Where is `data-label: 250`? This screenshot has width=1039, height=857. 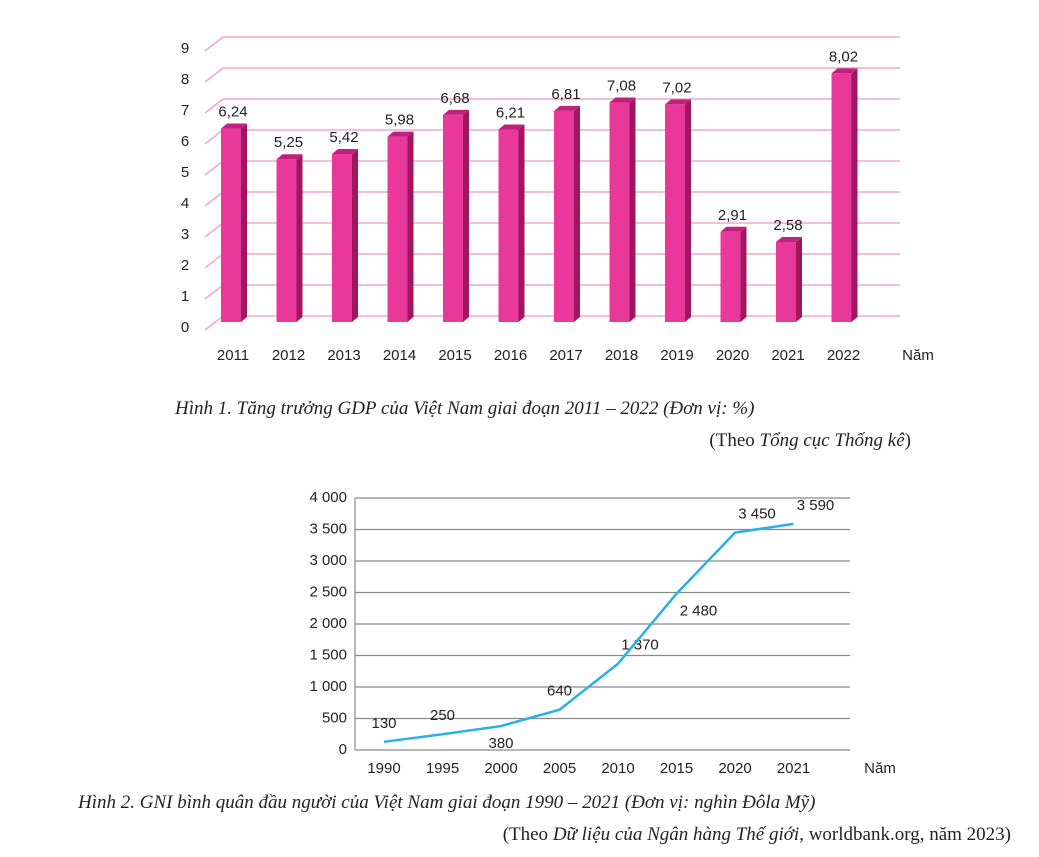 data-label: 250 is located at coordinates (442, 715).